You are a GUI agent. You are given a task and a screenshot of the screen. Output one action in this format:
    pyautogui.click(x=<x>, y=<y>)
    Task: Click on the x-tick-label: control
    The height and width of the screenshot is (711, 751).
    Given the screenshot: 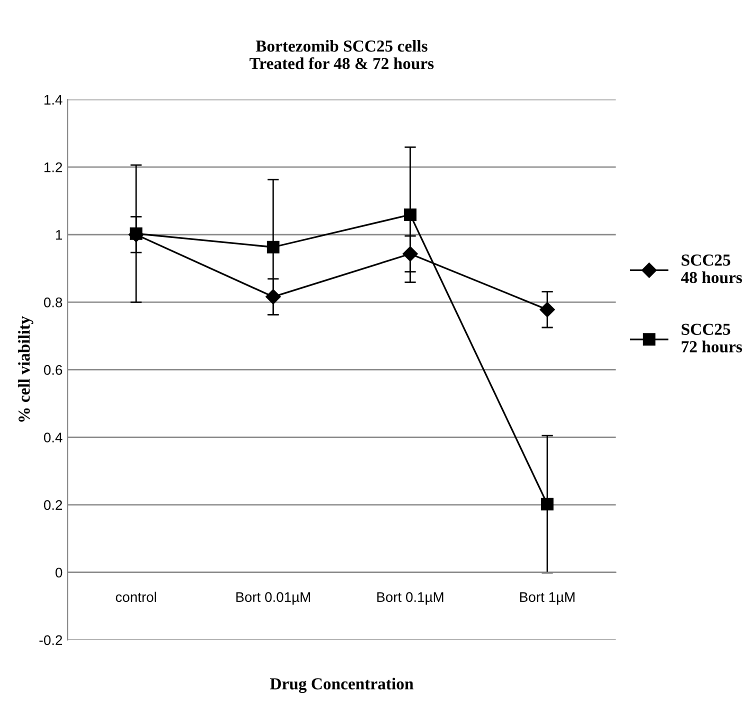 What is the action you would take?
    pyautogui.click(x=136, y=597)
    